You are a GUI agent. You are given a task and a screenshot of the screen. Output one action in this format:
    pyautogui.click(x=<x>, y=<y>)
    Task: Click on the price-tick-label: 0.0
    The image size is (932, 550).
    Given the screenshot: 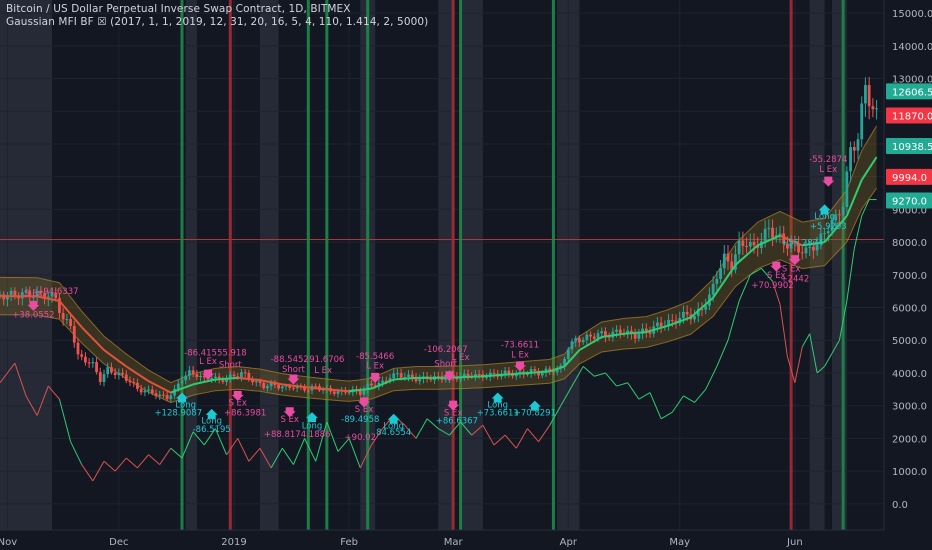 What is the action you would take?
    pyautogui.click(x=900, y=505)
    